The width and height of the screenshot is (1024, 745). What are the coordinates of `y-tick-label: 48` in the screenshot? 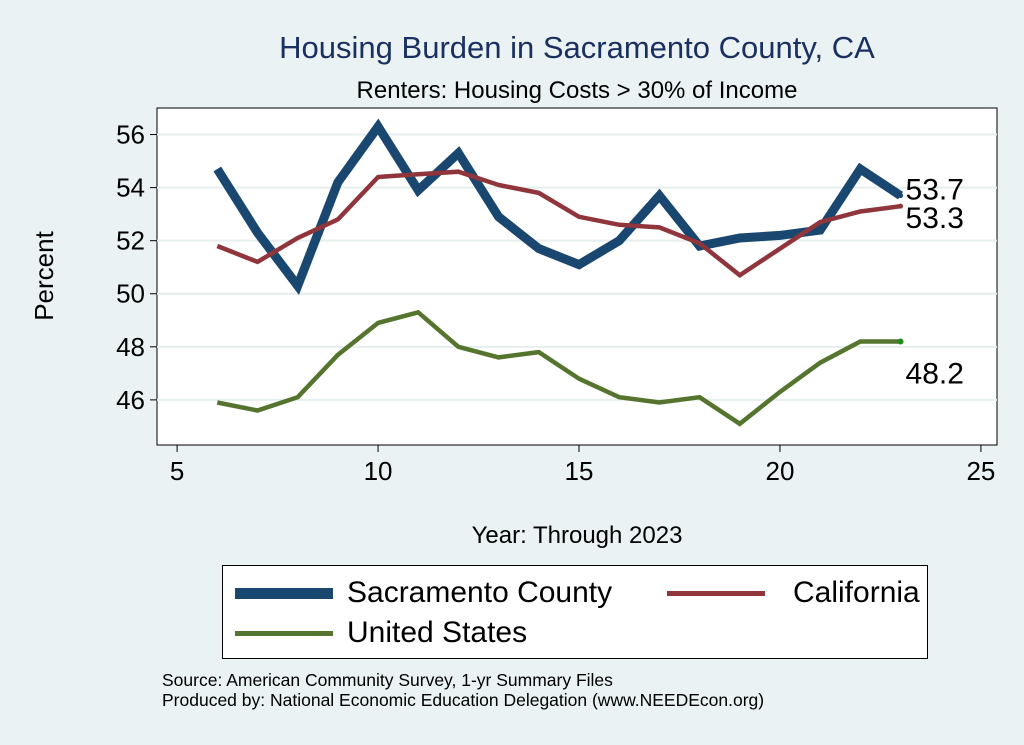 It's located at (130, 347).